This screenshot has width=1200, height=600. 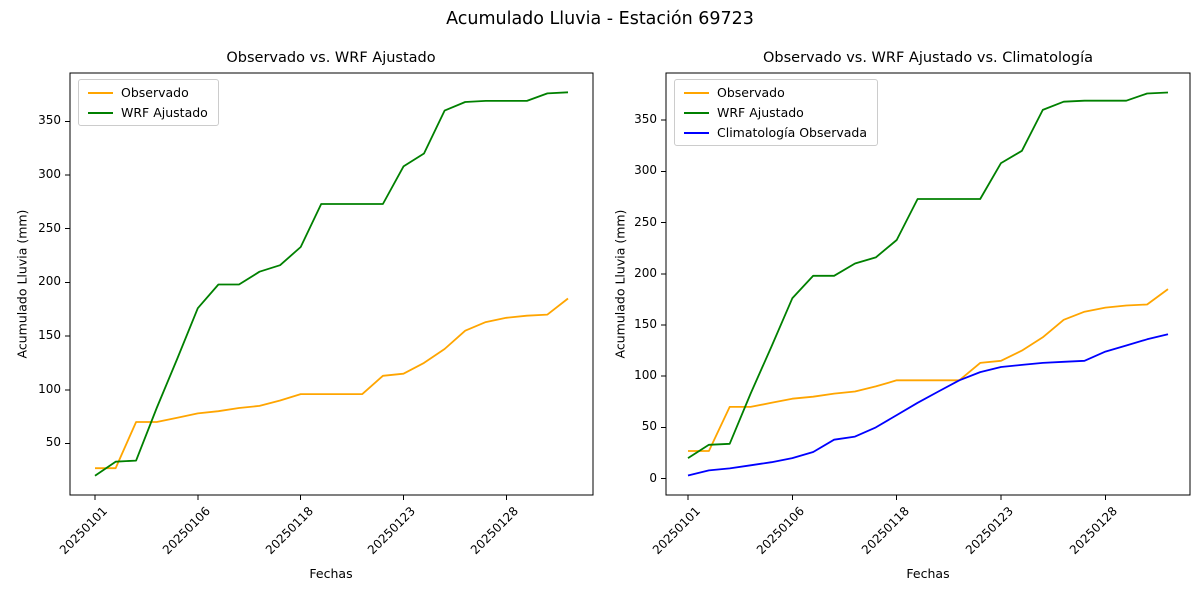 What do you see at coordinates (331, 58) in the screenshot?
I see `left-subplot-title: Observado vs. WRF Ajustado` at bounding box center [331, 58].